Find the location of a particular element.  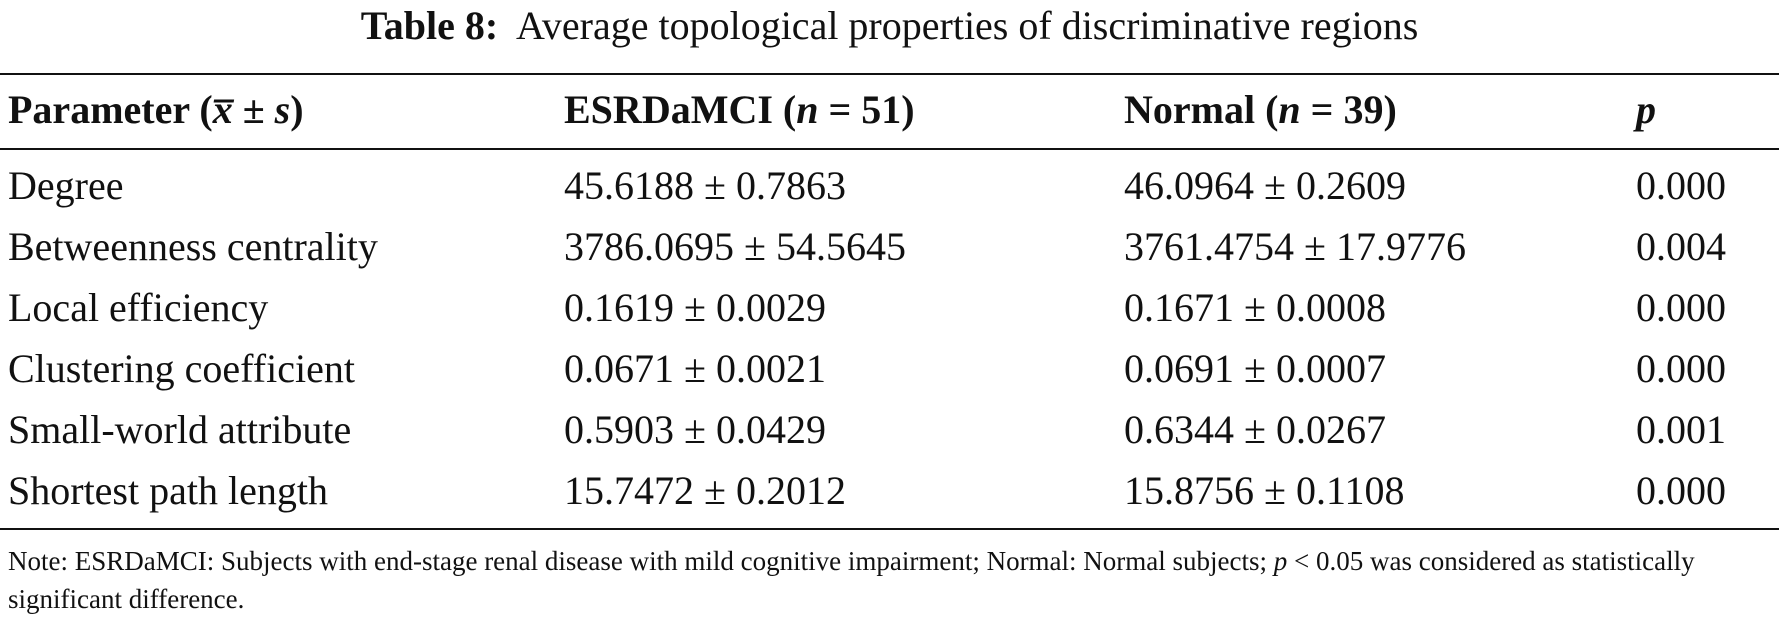

header-parameter: Parameter (x̅ ± s) is located at coordinates (156, 110).